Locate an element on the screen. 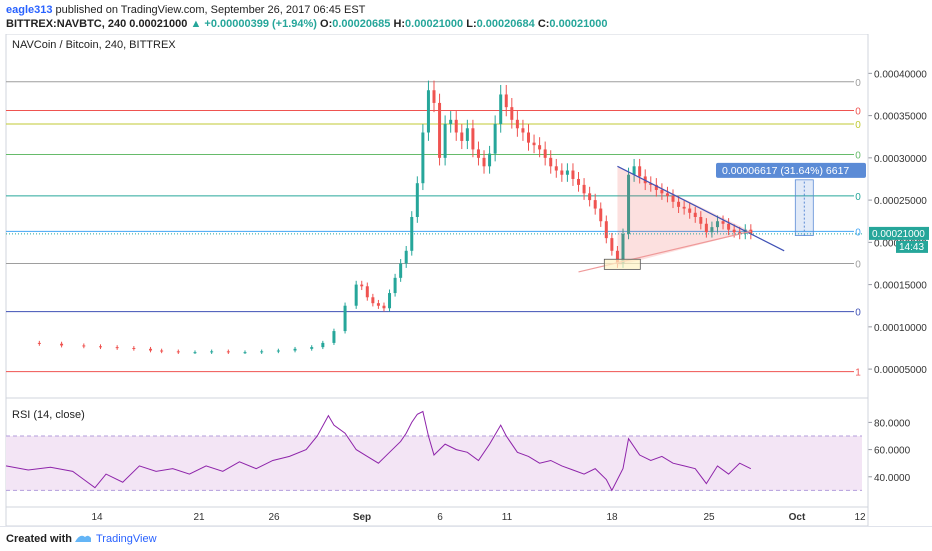  triangle-pattern is located at coordinates (684, 216).